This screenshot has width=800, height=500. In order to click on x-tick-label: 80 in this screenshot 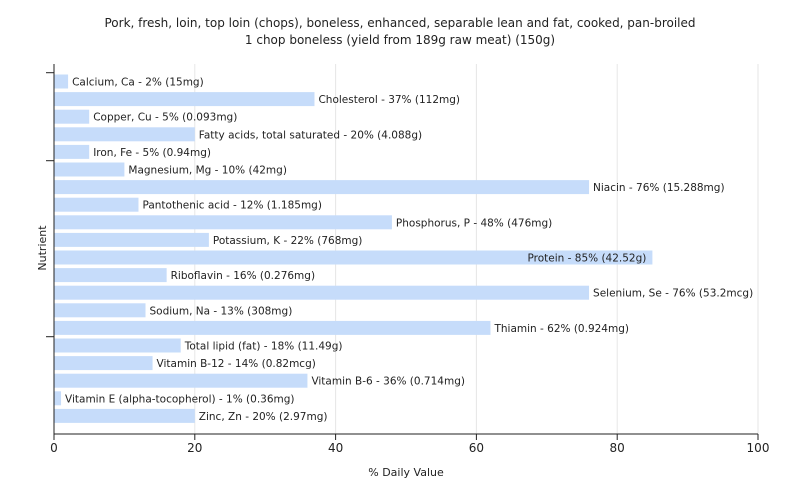, I will do `click(617, 448)`.